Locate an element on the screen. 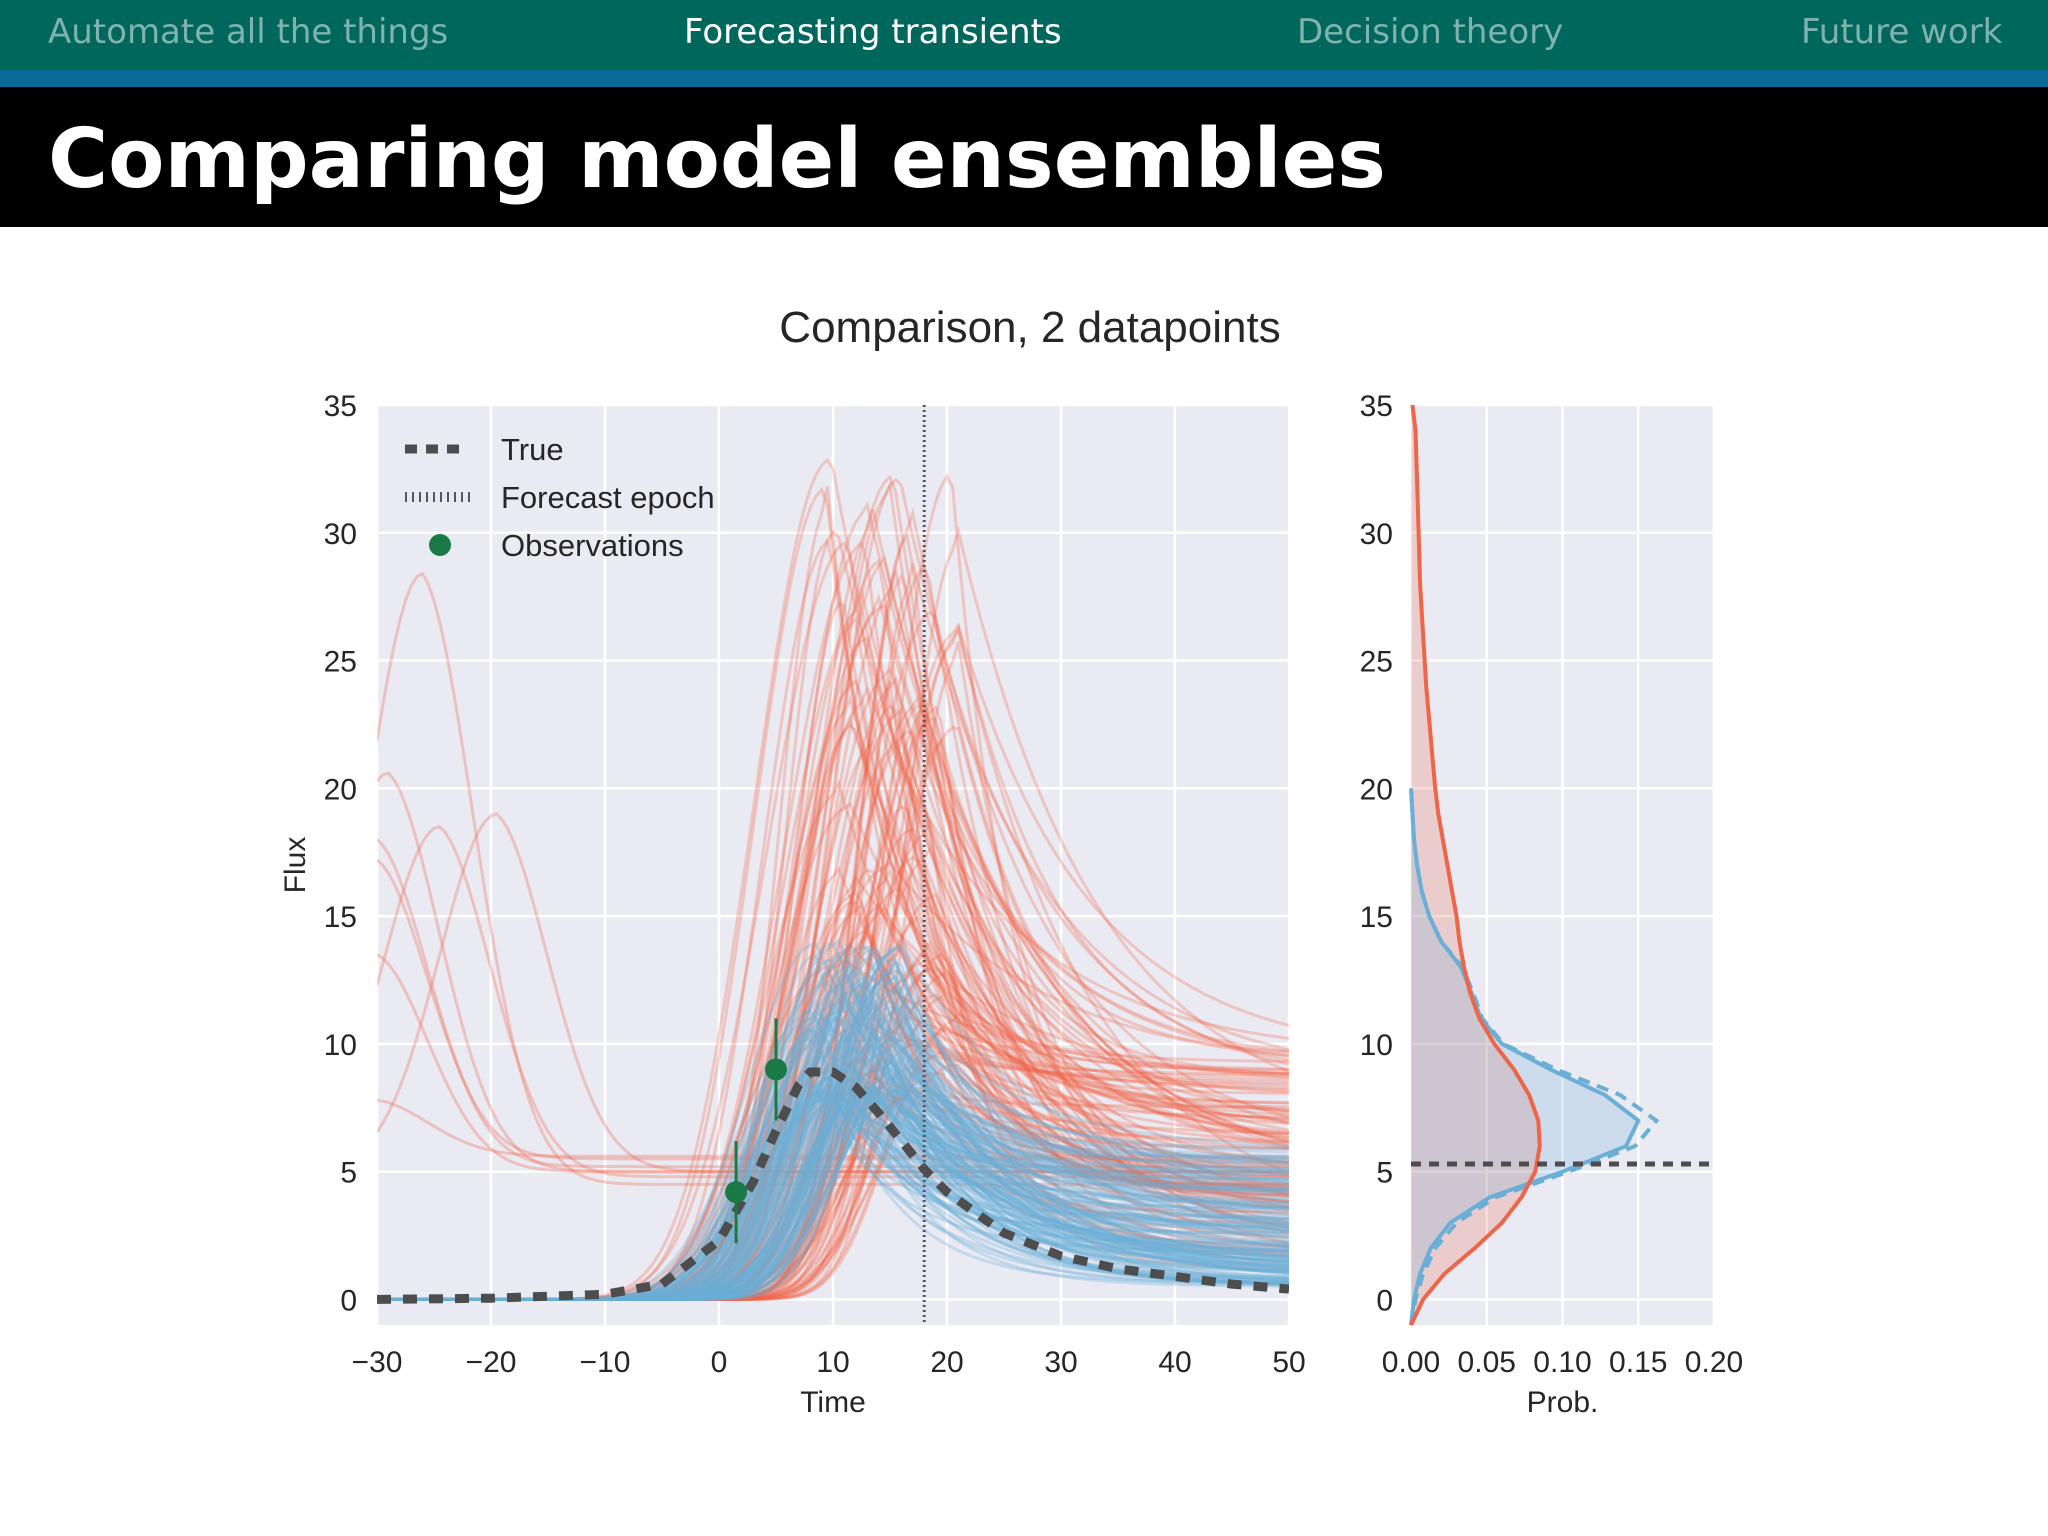 Image resolution: width=2048 pixels, height=1536 pixels. nav-item-forecasting: Forecasting transients is located at coordinates (873, 32).